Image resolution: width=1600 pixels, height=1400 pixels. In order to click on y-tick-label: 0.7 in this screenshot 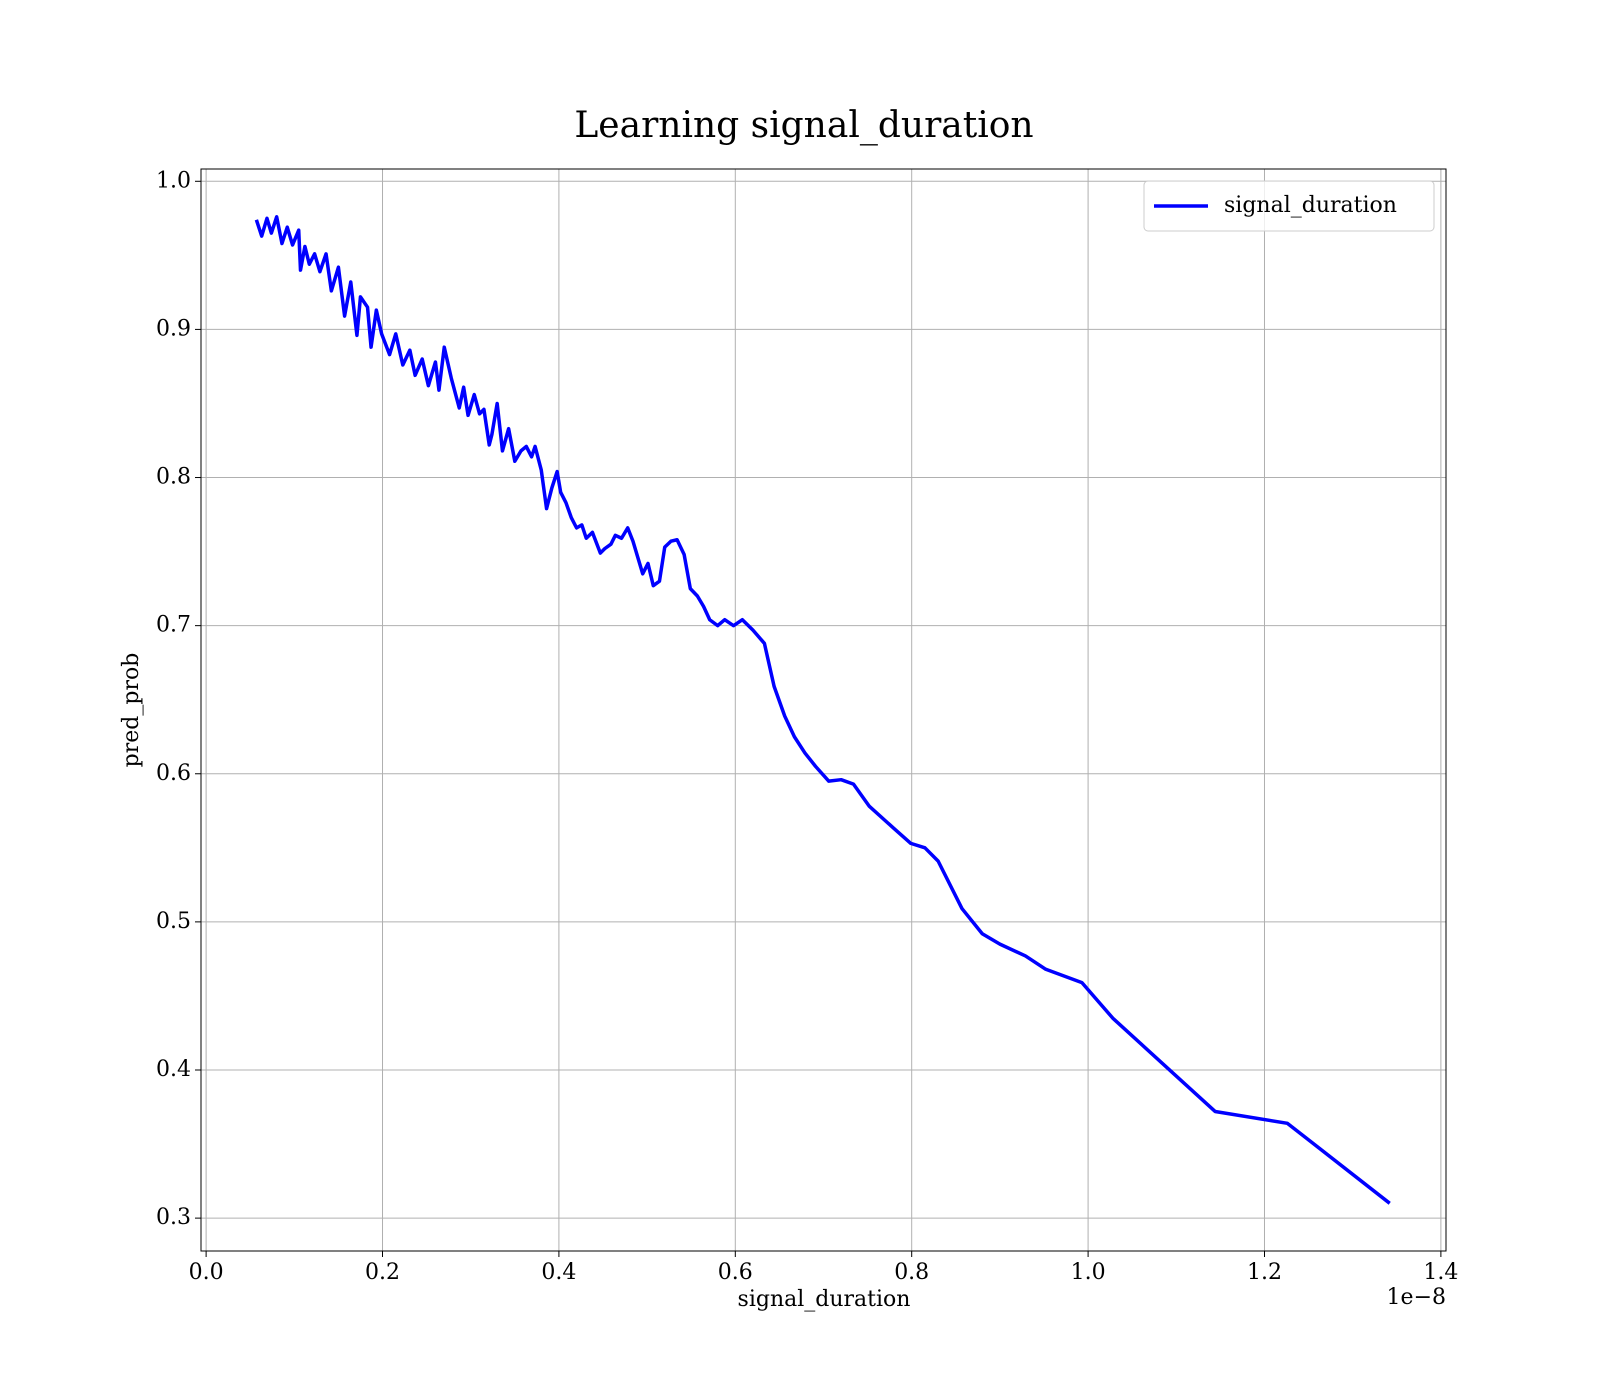, I will do `click(173, 625)`.